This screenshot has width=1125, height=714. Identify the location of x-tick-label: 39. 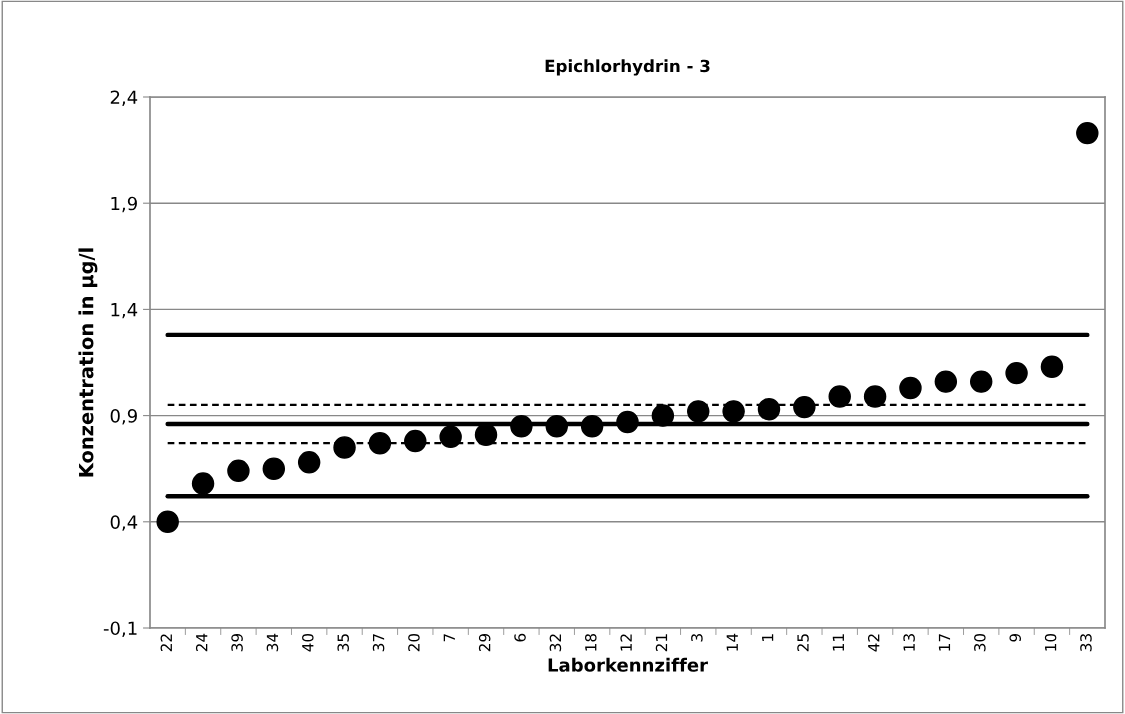
(237, 642).